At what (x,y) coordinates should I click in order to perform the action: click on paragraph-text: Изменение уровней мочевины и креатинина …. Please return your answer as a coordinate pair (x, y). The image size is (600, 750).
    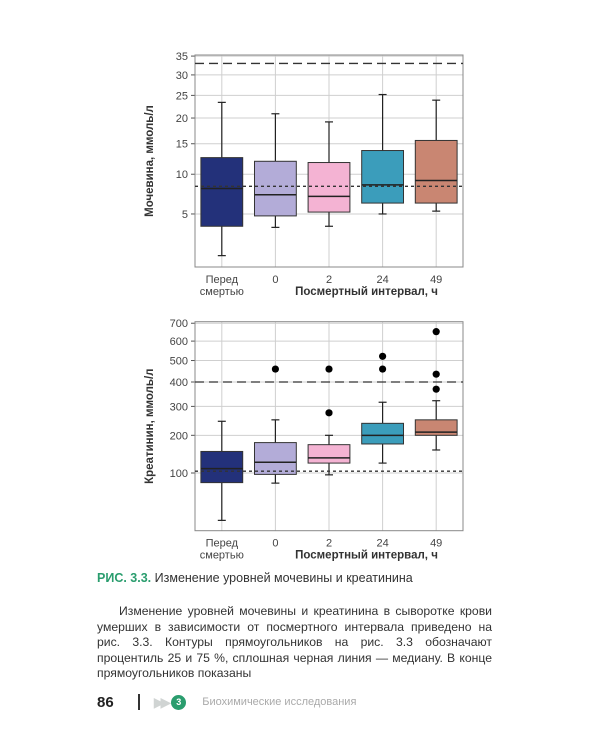
    Looking at the image, I should click on (294, 642).